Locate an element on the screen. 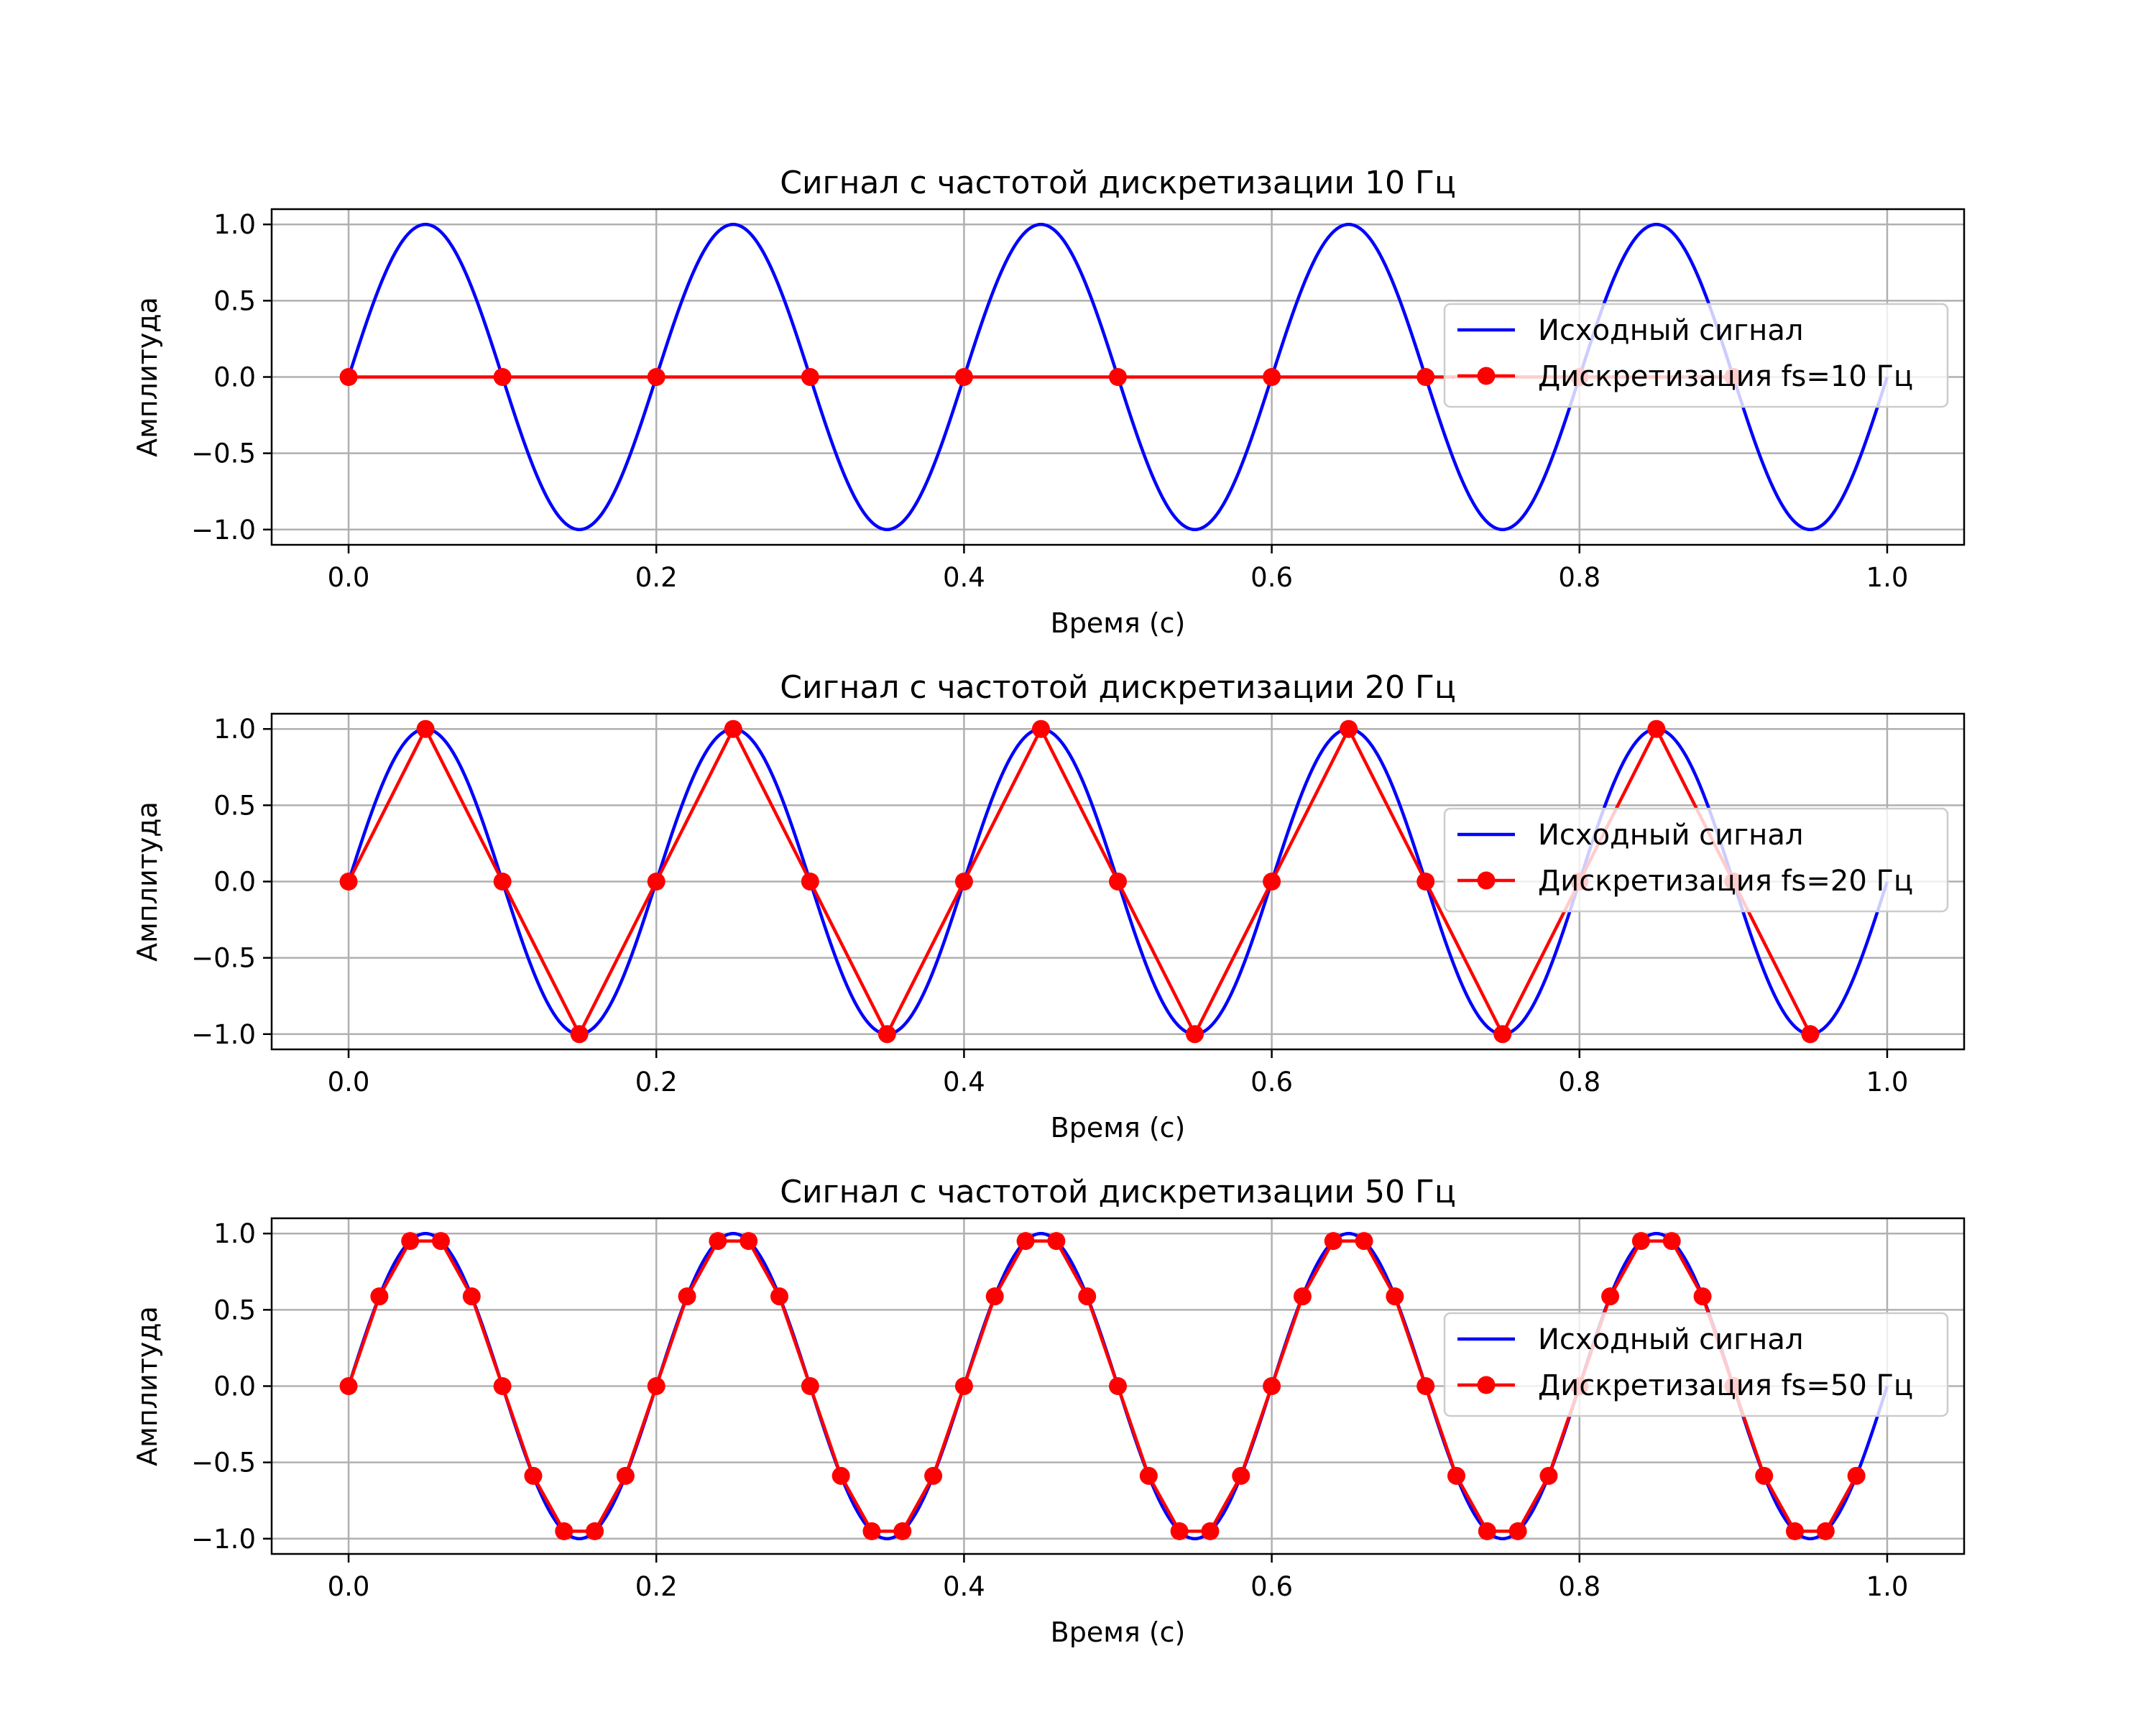 This screenshot has height=1725, width=2156. plot-area is located at coordinates (1114, 1386).